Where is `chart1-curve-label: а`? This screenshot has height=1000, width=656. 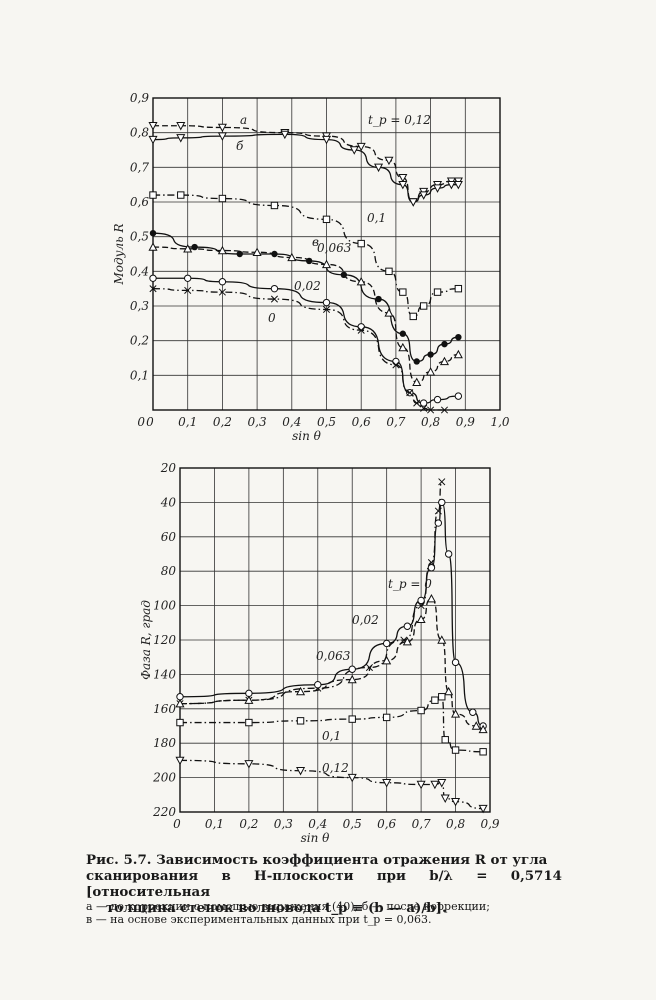
chart1-curve-label: а is located at coordinates (243, 120).